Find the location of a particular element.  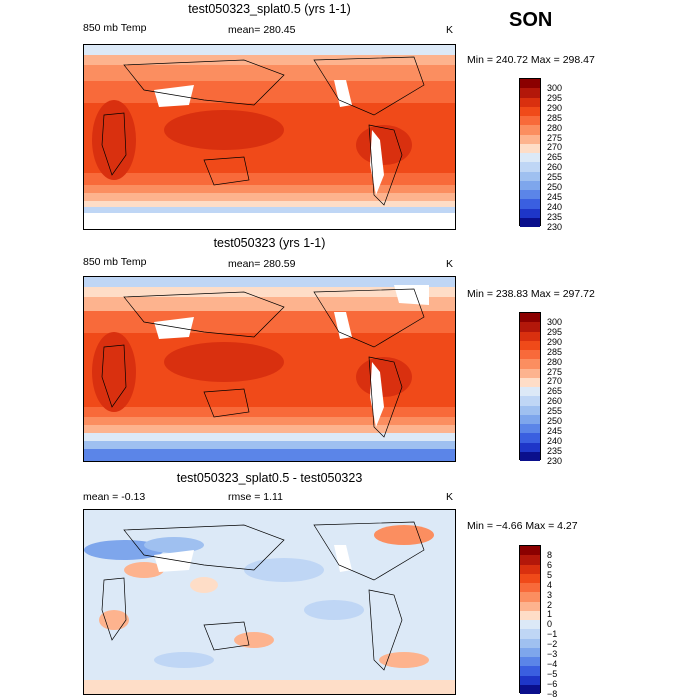

panel-2-unit-label: K is located at coordinates (450, 264).